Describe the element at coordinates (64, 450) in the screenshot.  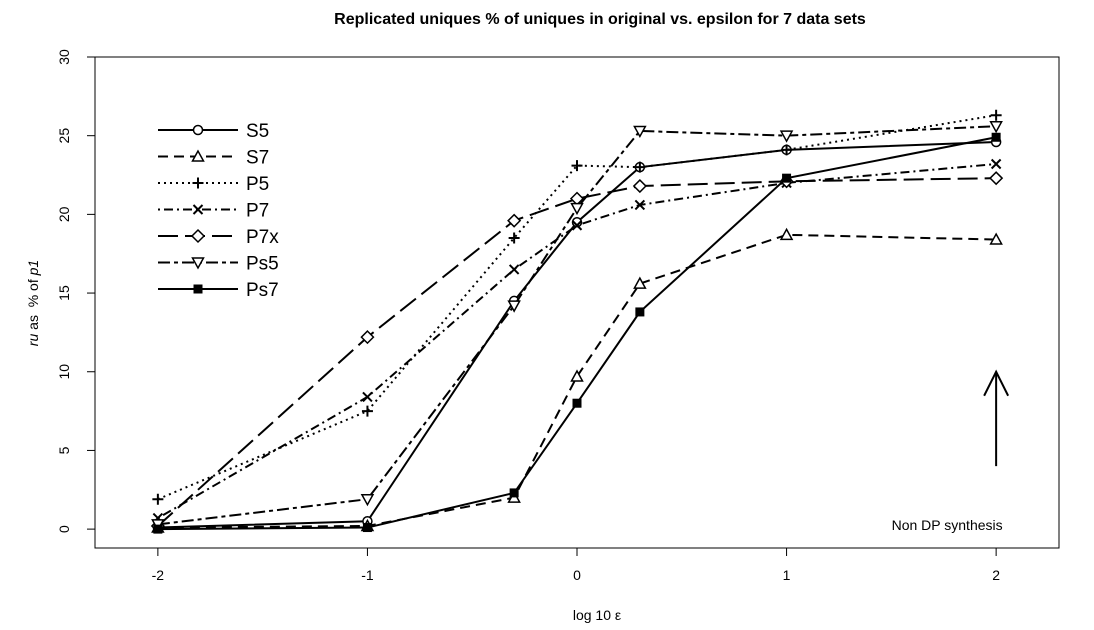
I see `y-tick-label: 5` at that location.